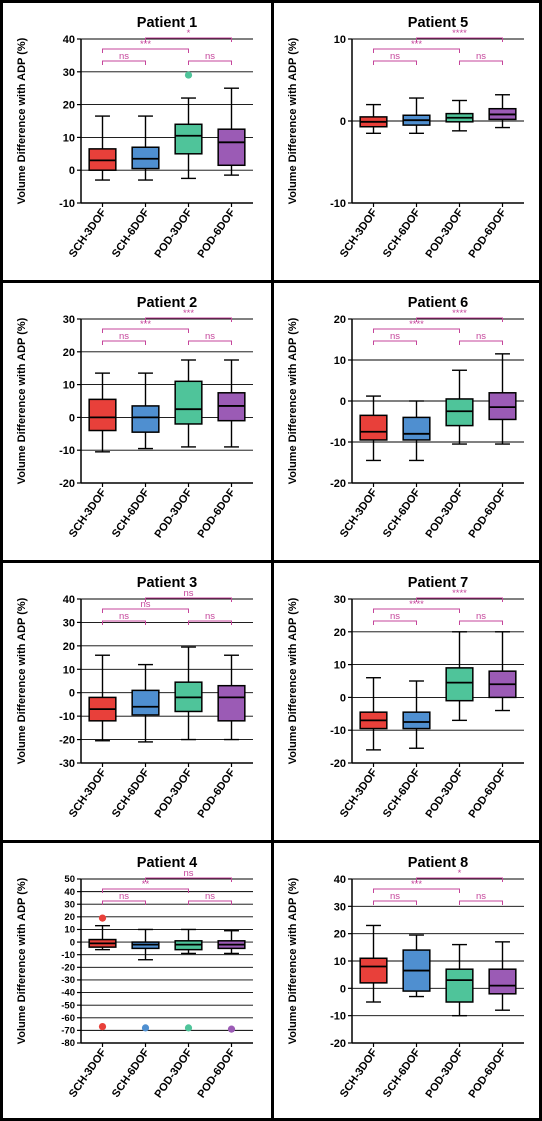  What do you see at coordinates (167, 23) in the screenshot?
I see `chart-title: Patient 1` at bounding box center [167, 23].